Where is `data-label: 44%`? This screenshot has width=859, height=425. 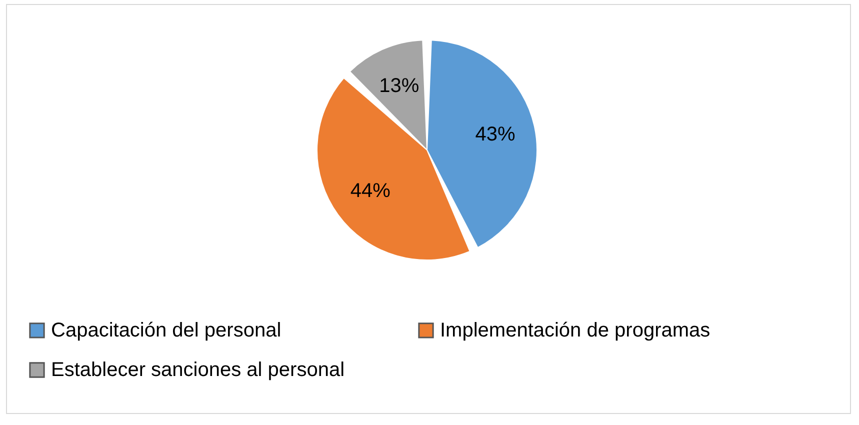 data-label: 44% is located at coordinates (370, 191).